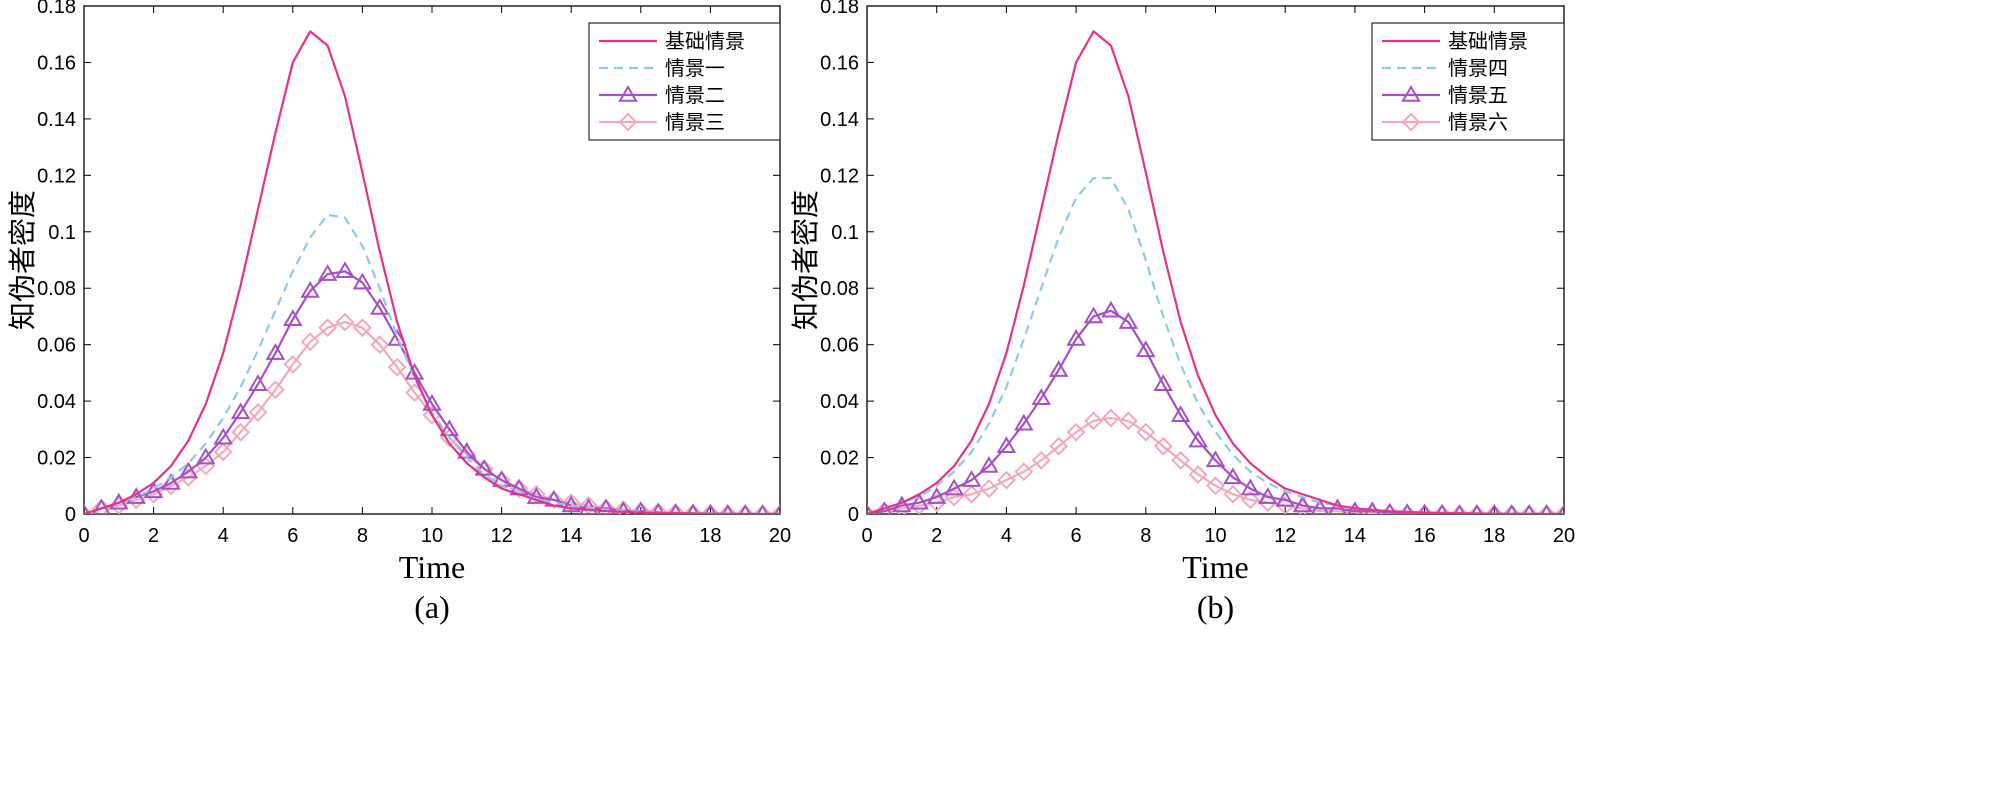 This screenshot has height=791, width=1999. Describe the element at coordinates (839, 459) in the screenshot. I see `y-tick-label: 0.02` at that location.